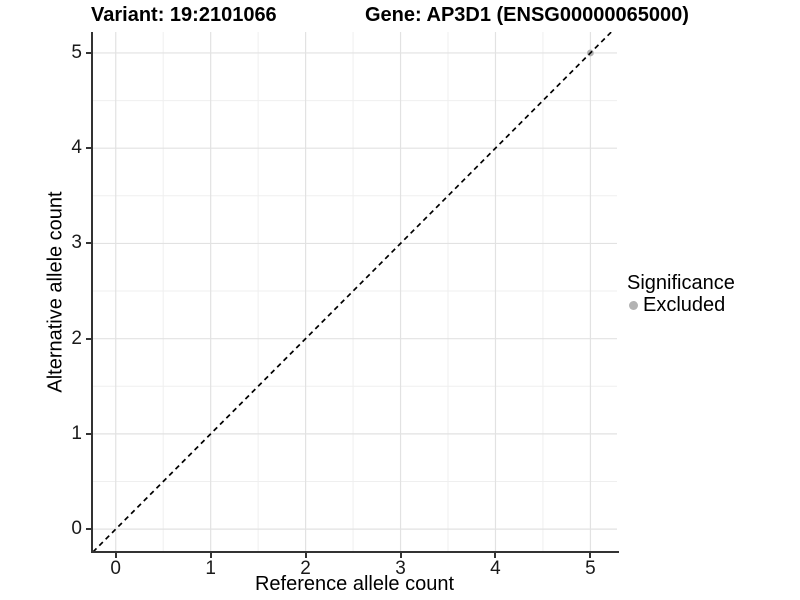 The width and height of the screenshot is (800, 600). What do you see at coordinates (681, 283) in the screenshot?
I see `legend-title: Significance` at bounding box center [681, 283].